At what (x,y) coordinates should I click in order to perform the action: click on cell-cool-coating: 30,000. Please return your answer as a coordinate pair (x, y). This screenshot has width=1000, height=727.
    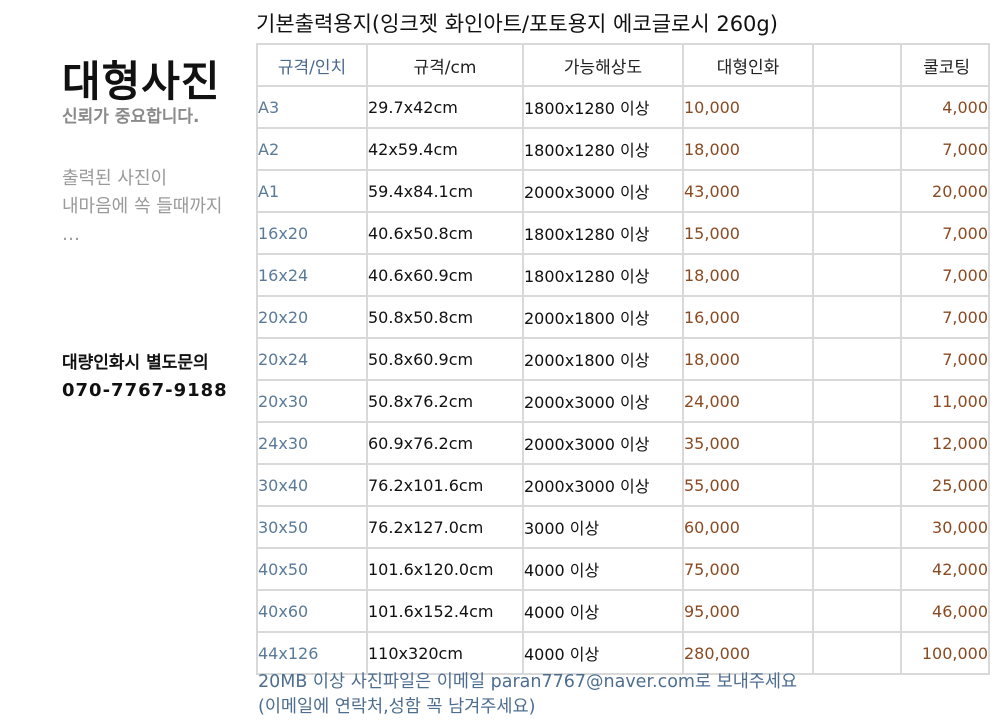
    Looking at the image, I should click on (945, 527).